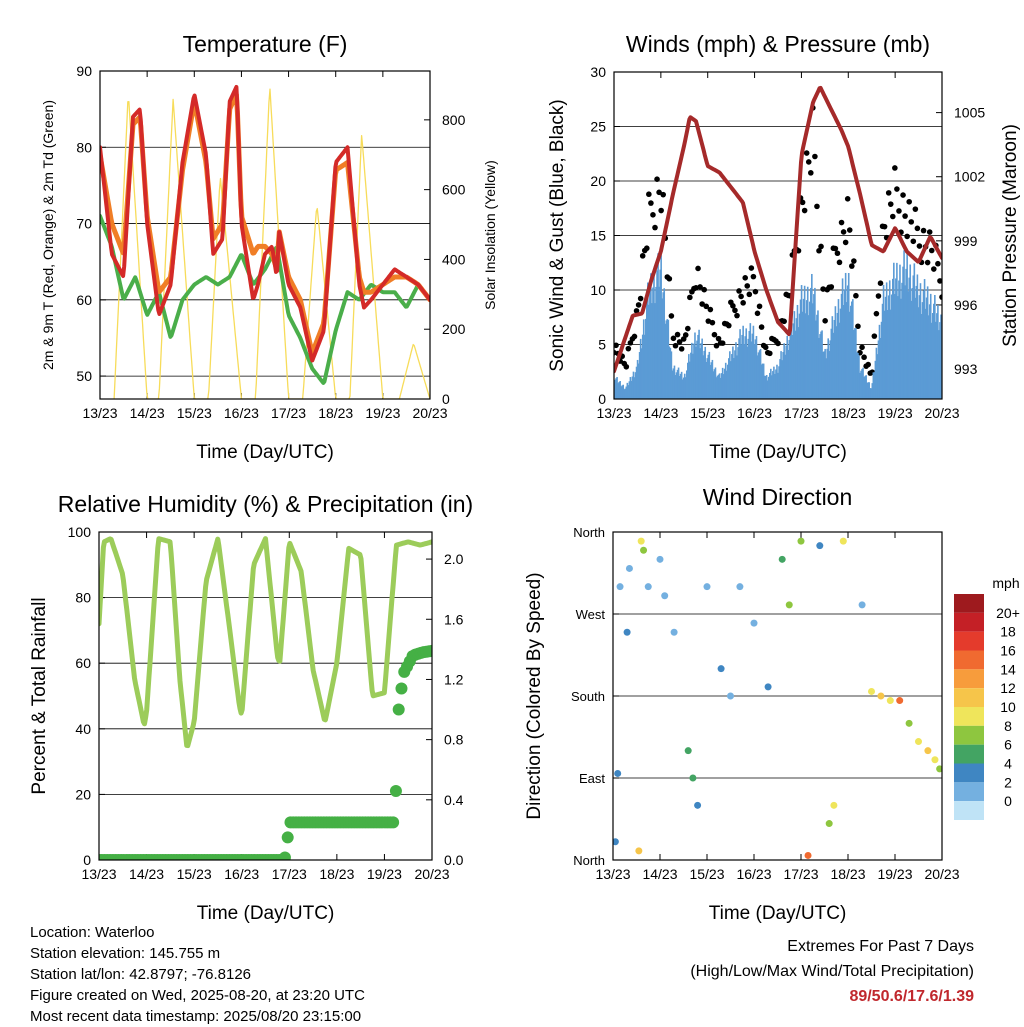  I want to click on colorbar-label: 12, so click(1008, 688).